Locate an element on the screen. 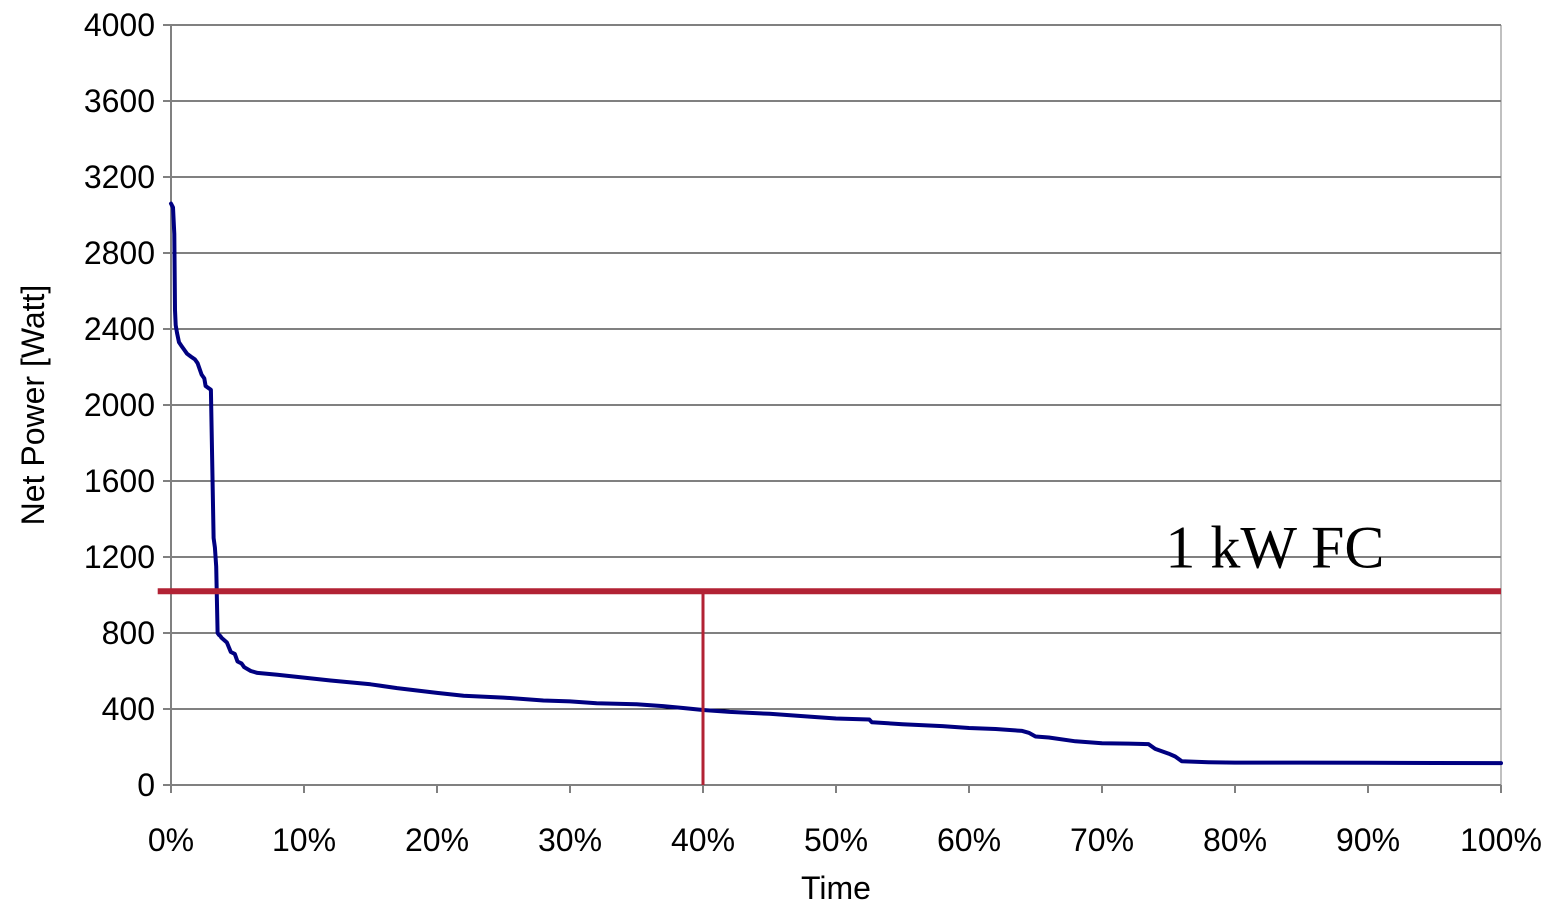  y-tick-label: 1200 is located at coordinates (119, 557).